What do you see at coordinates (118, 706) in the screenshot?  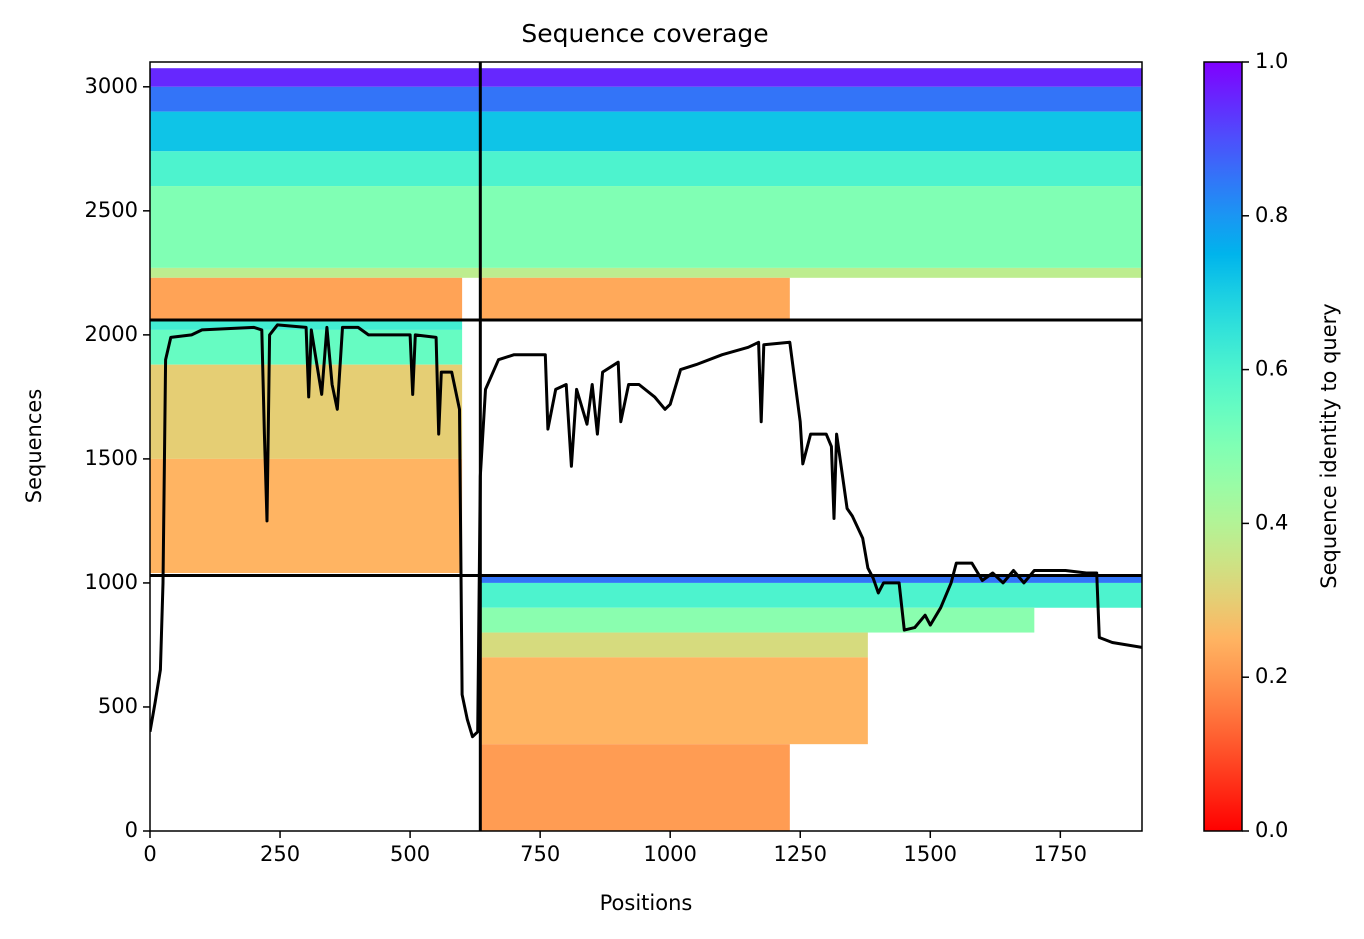 I see `y-tick-label: 500` at bounding box center [118, 706].